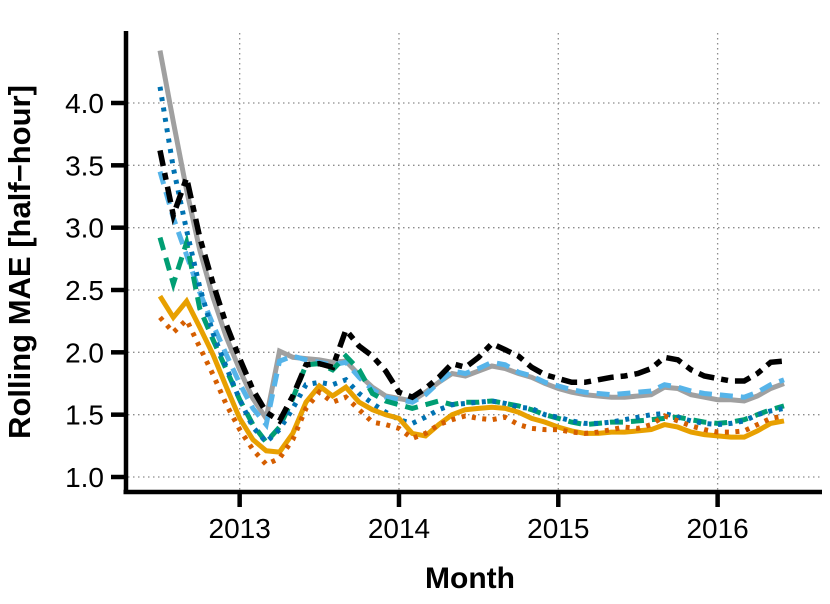 The height and width of the screenshot is (604, 830). I want to click on x-tick-label: 2013, so click(240, 528).